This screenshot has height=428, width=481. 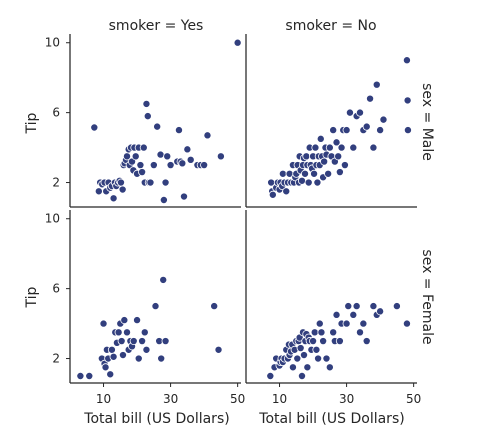 What do you see at coordinates (32, 123) in the screenshot?
I see `y-axis-label-top: Tip` at bounding box center [32, 123].